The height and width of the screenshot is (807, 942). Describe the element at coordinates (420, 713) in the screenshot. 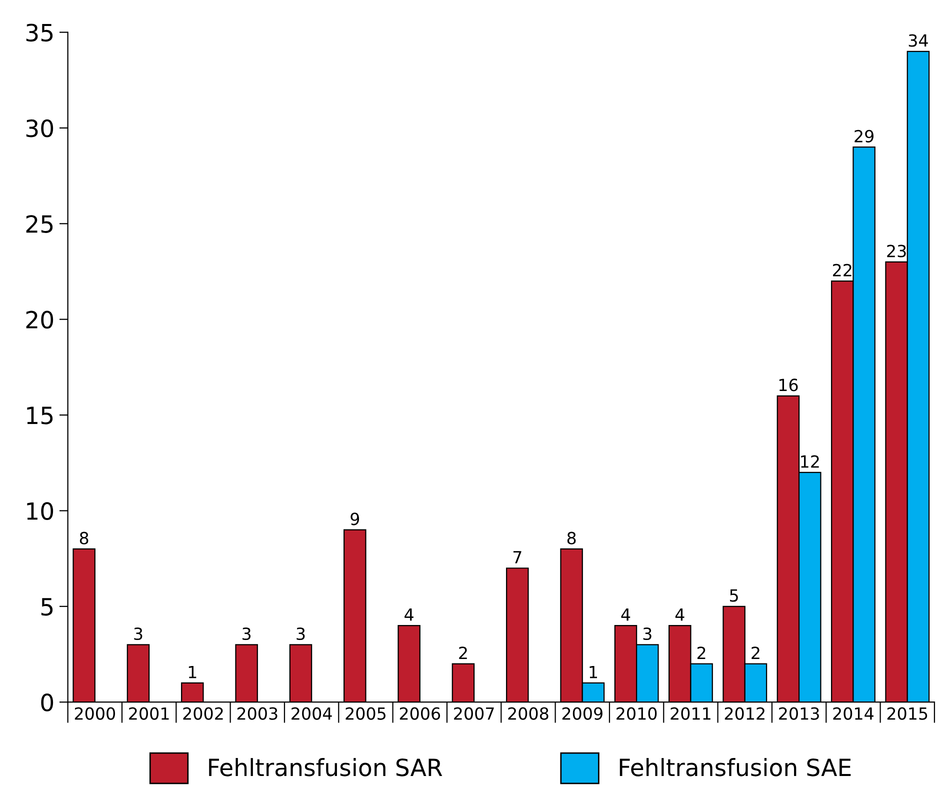

I see `x-tick-label: 2006` at that location.